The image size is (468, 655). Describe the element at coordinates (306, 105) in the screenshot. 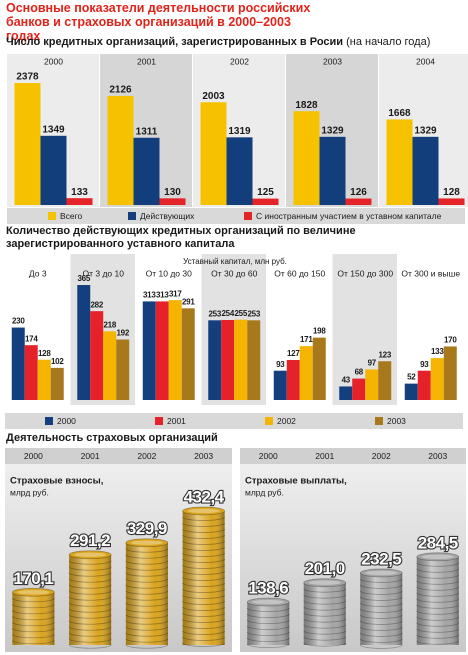

I see `value-label: 1828` at that location.